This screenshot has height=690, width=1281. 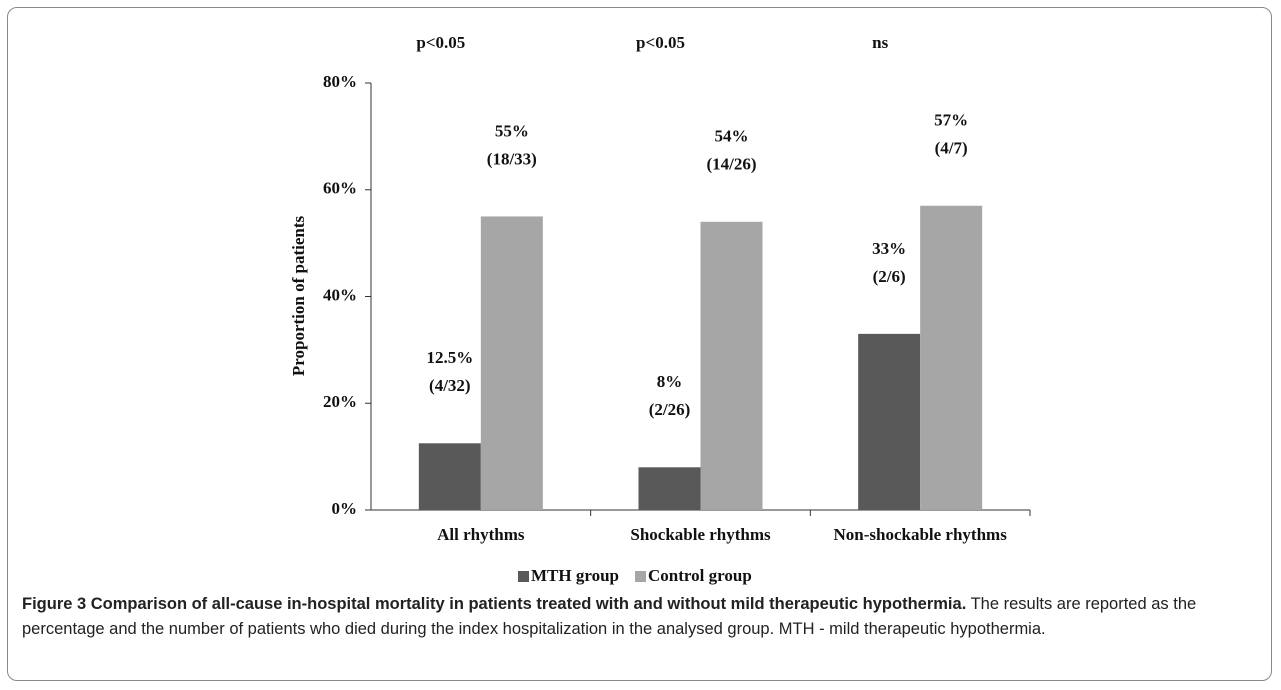 What do you see at coordinates (700, 575) in the screenshot?
I see `legend-label: Control group` at bounding box center [700, 575].